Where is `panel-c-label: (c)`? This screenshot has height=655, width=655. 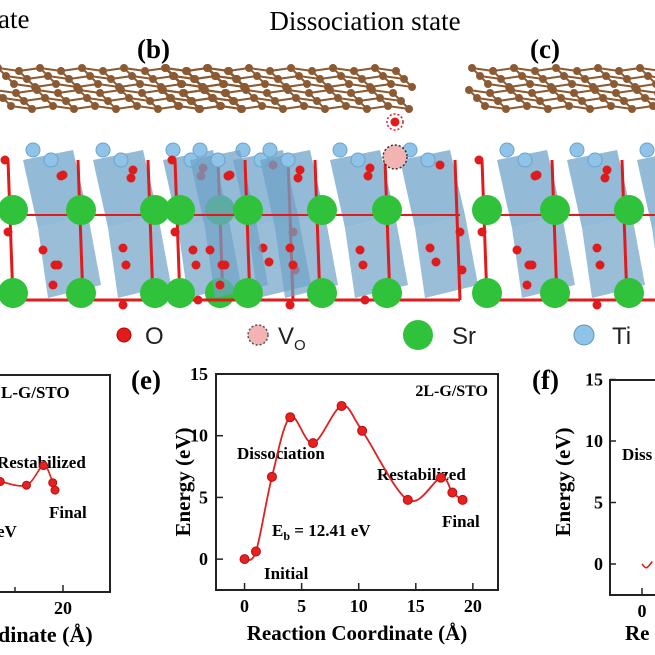
panel-c-label: (c) is located at coordinates (545, 49).